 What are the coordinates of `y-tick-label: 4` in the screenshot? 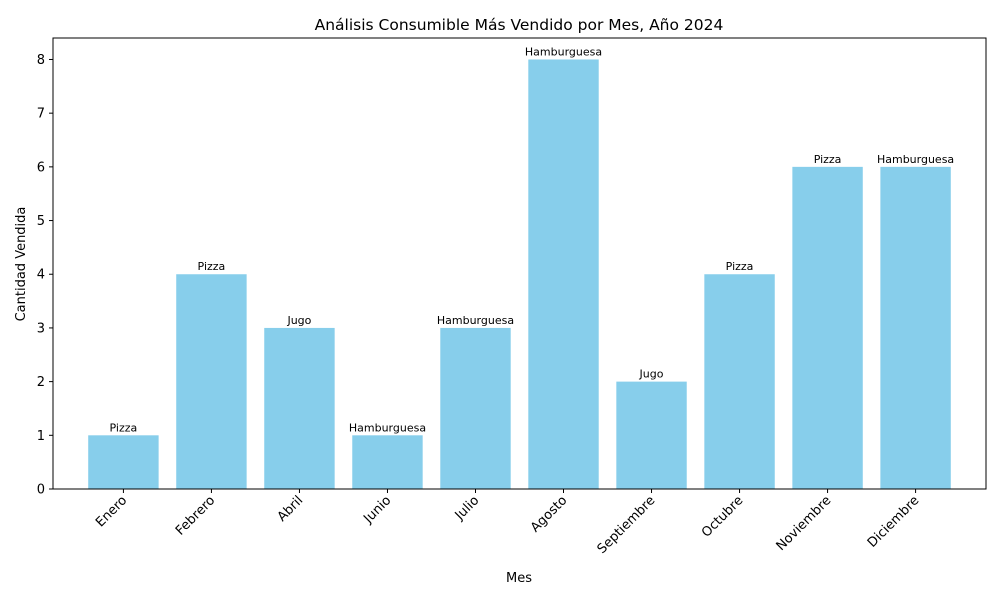 It's located at (41, 275).